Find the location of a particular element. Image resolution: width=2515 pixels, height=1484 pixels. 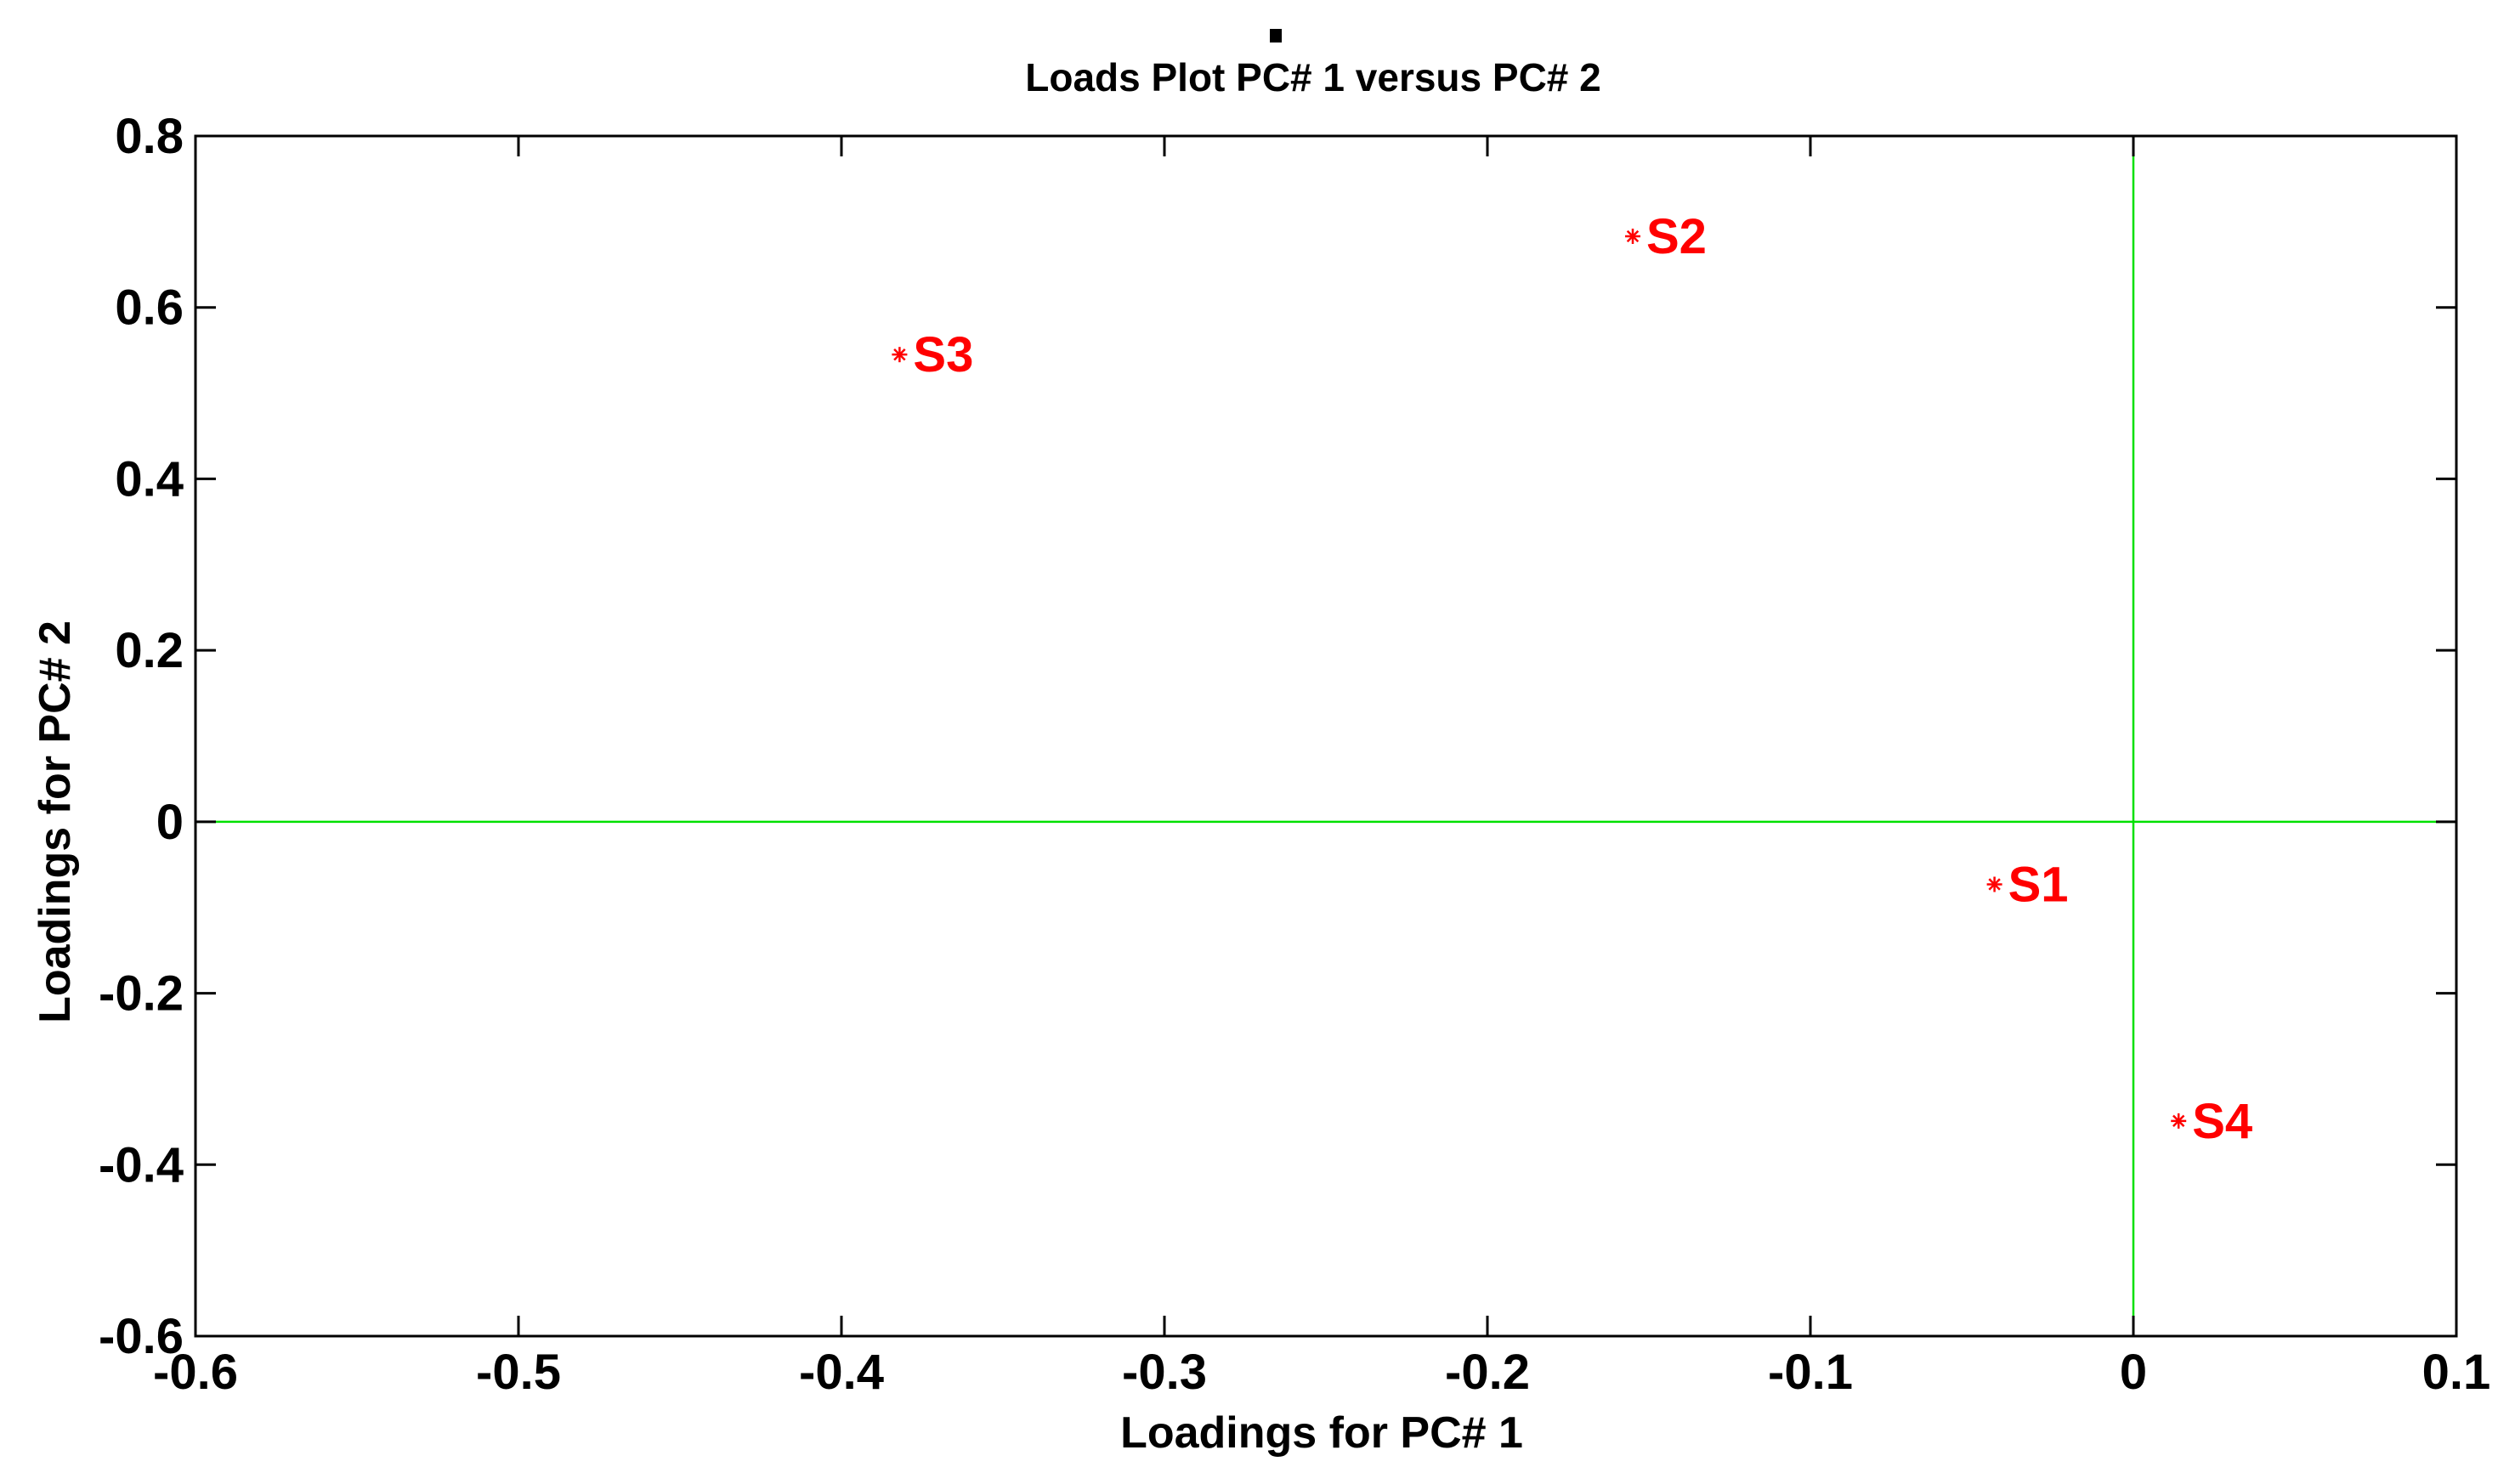

data-point-s2 is located at coordinates (1632, 237).